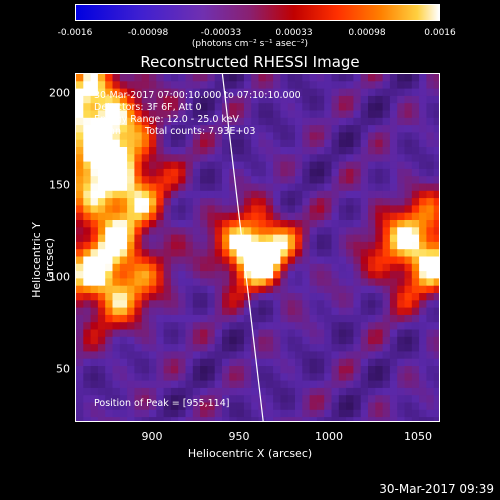 Image resolution: width=500 pixels, height=500 pixels. I want to click on colorbar-tick: 0.00098, so click(367, 33).